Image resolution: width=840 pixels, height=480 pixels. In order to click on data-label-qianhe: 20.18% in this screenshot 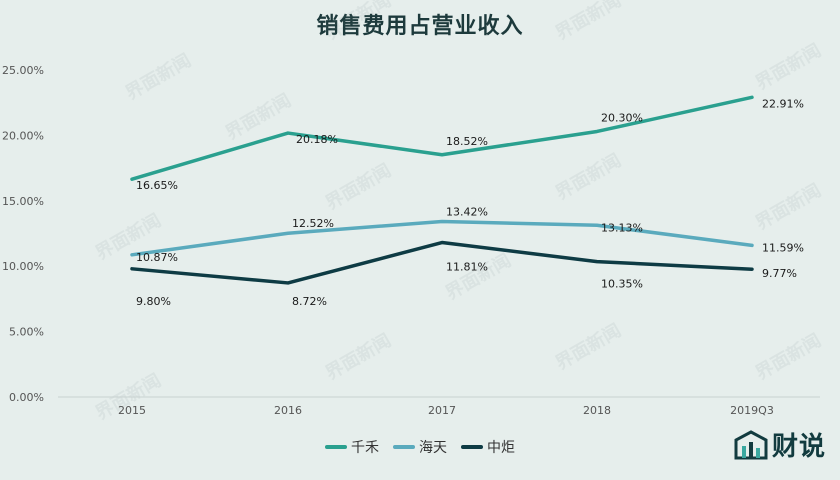, I will do `click(317, 139)`.